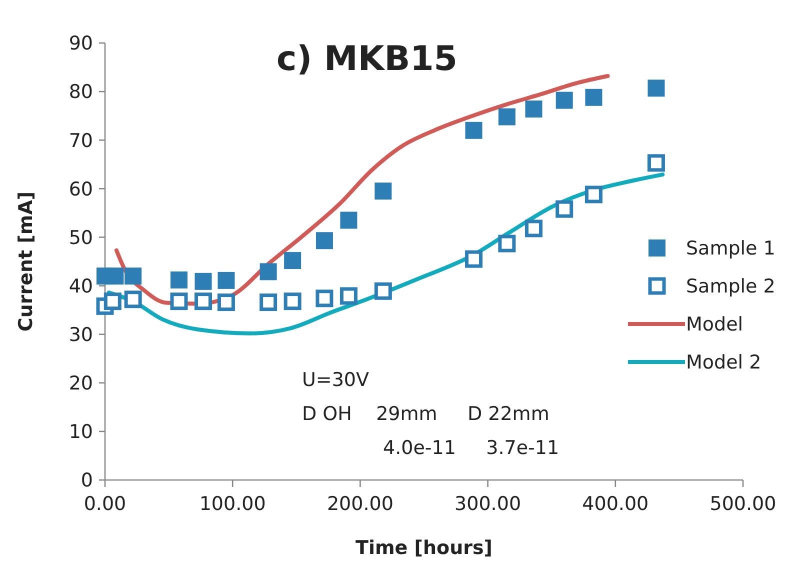  I want to click on y-tick-label: 0, so click(86, 481).